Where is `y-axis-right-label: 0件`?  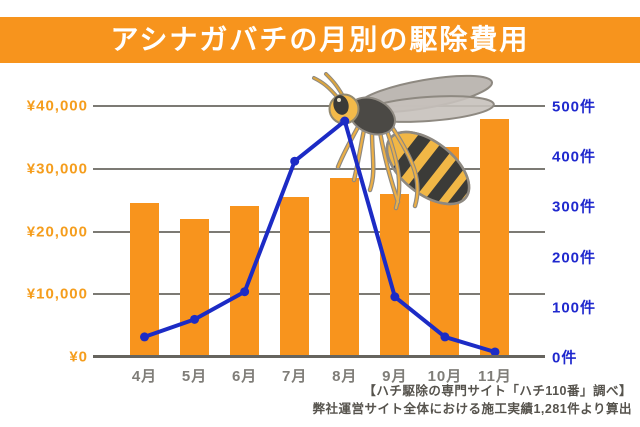 y-axis-right-label: 0件 is located at coordinates (565, 358).